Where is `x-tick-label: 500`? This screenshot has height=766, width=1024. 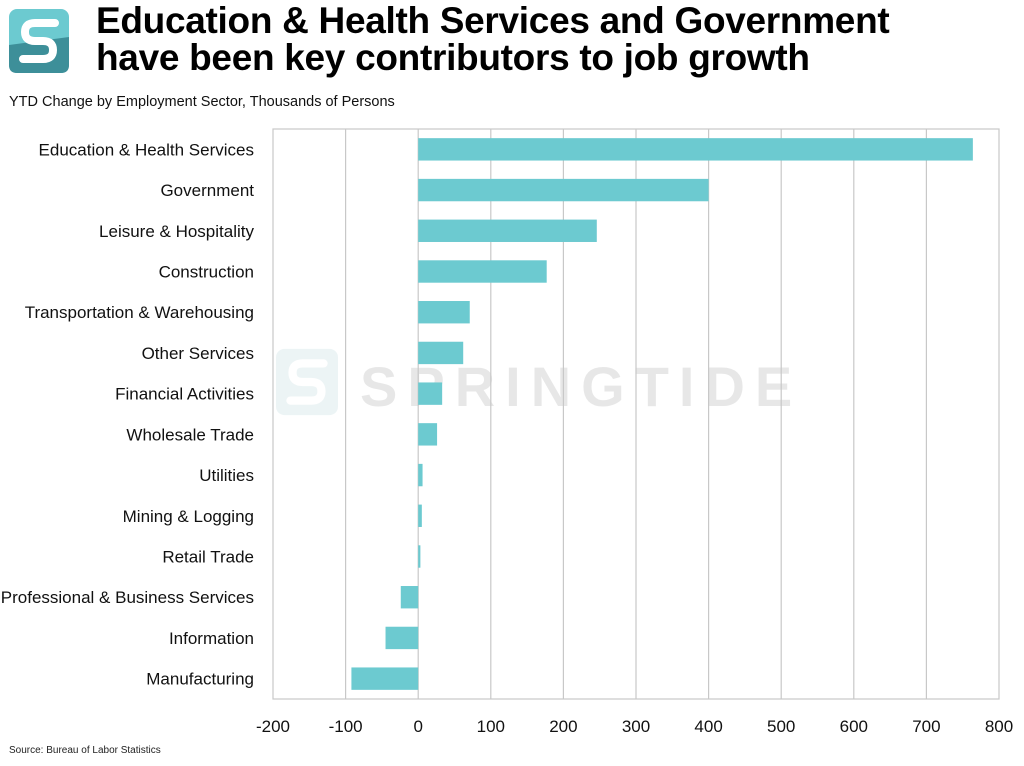
x-tick-label: 500 is located at coordinates (781, 726).